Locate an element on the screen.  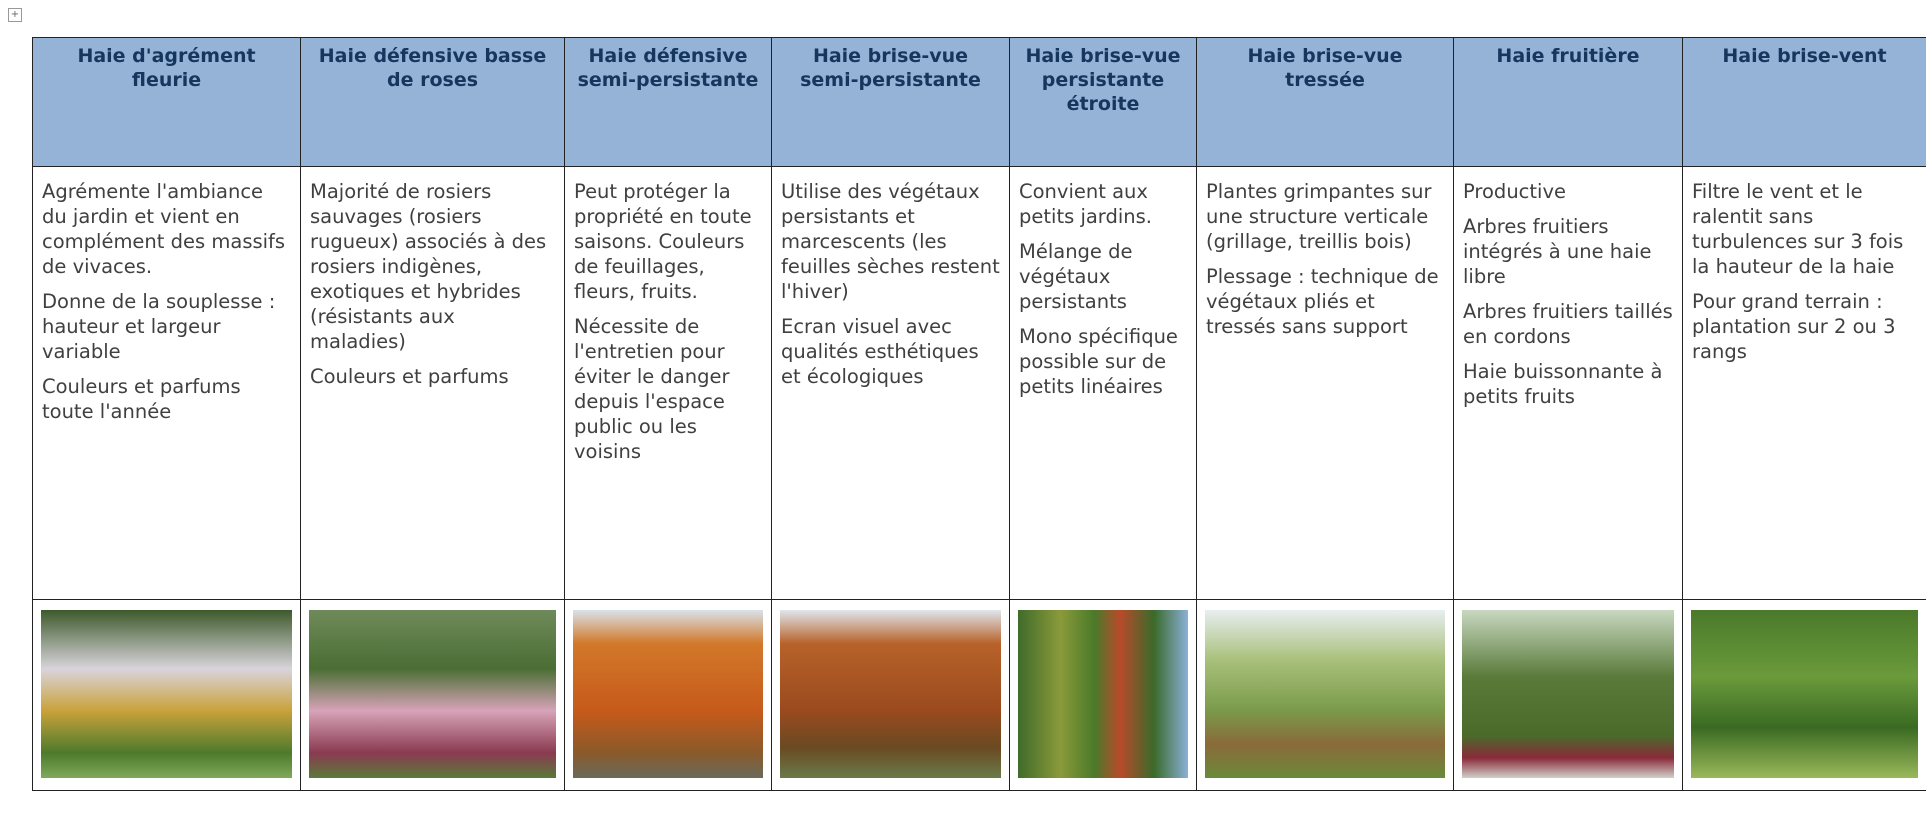
description-paragraph: Productive is located at coordinates (1514, 191).